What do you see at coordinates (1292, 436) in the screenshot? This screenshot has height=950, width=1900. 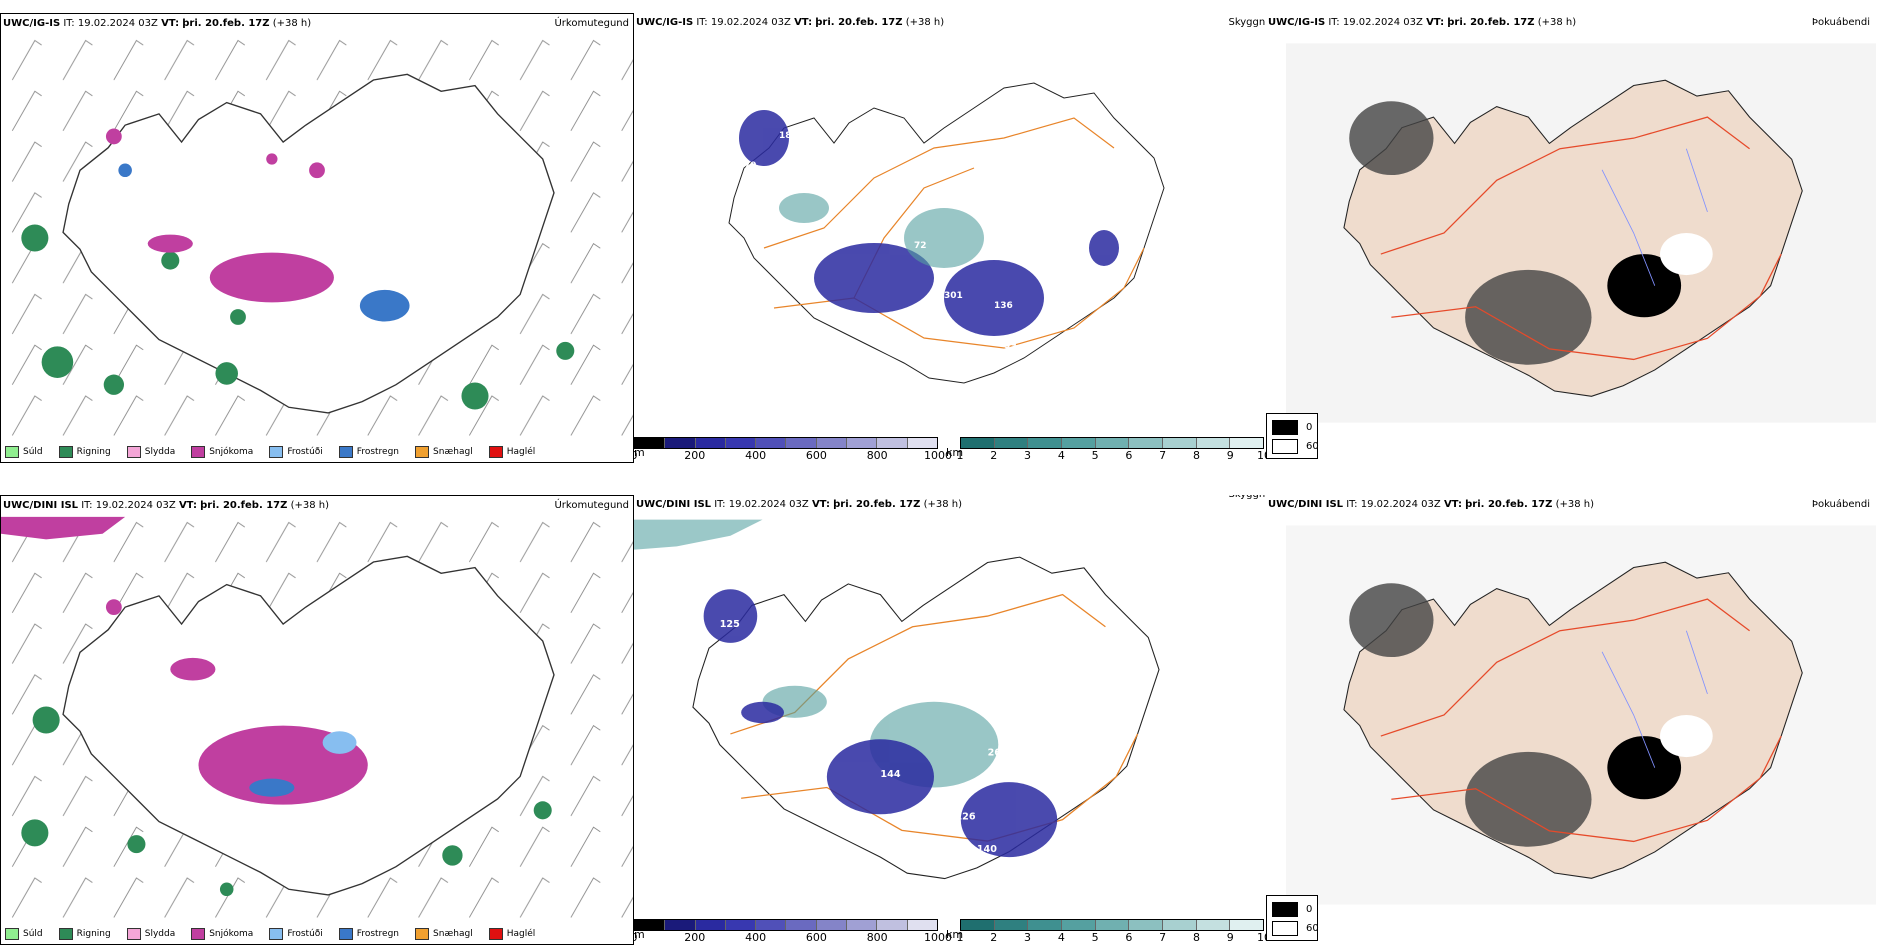 I see `fog-legend: 0 60` at bounding box center [1292, 436].